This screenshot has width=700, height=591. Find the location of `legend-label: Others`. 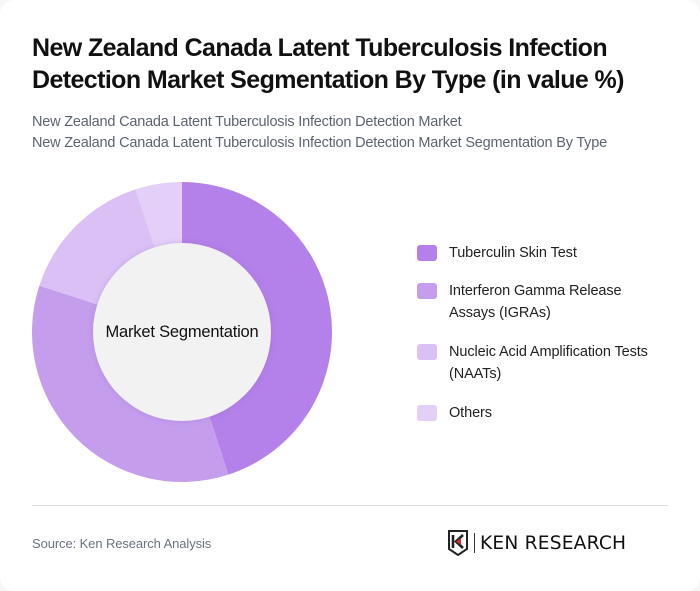

legend-label: Others is located at coordinates (470, 413).